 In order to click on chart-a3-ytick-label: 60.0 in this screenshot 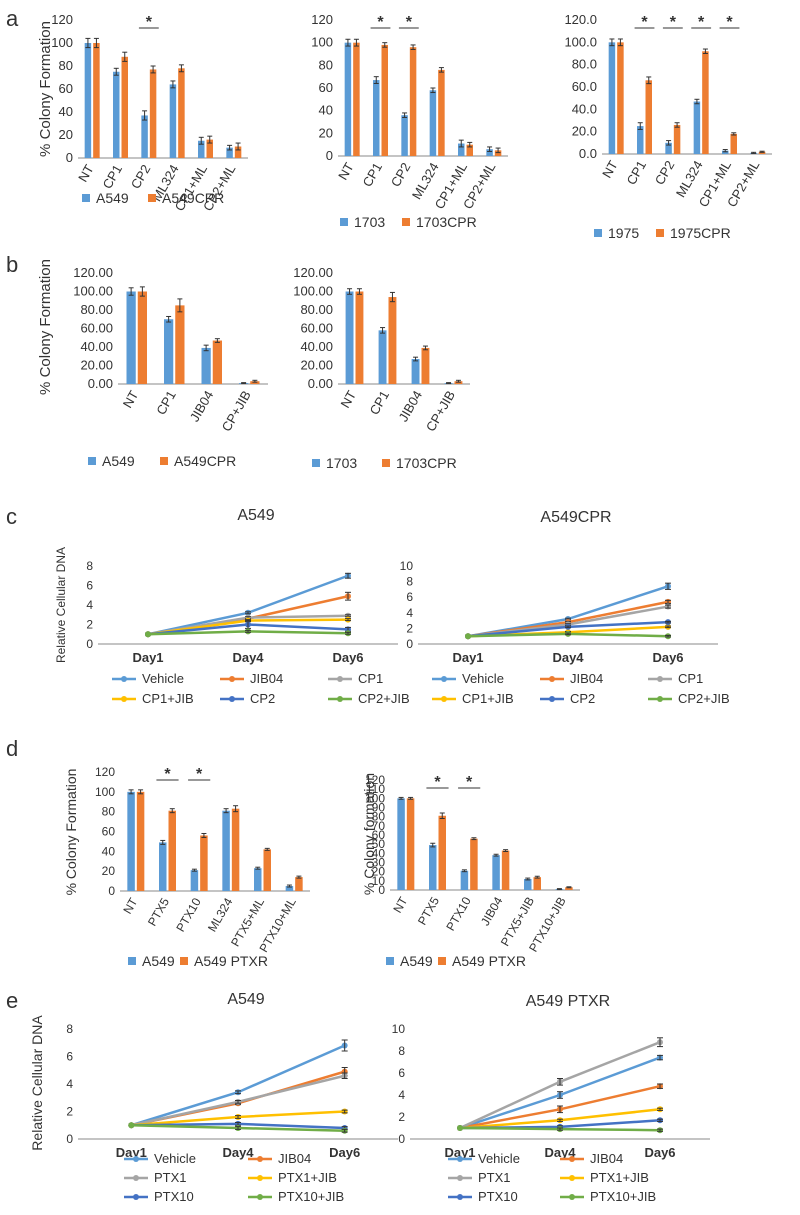, I will do `click(584, 86)`.